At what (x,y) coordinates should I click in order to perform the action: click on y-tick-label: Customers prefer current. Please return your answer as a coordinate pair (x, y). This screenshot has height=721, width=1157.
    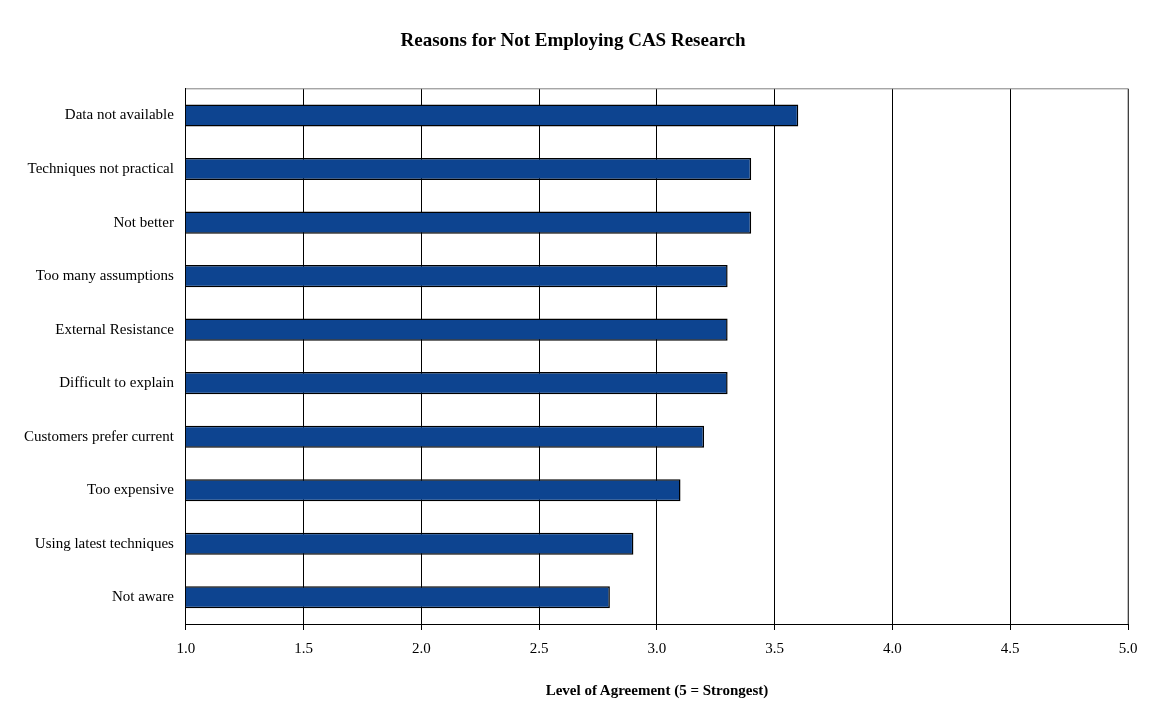
    Looking at the image, I should click on (99, 435).